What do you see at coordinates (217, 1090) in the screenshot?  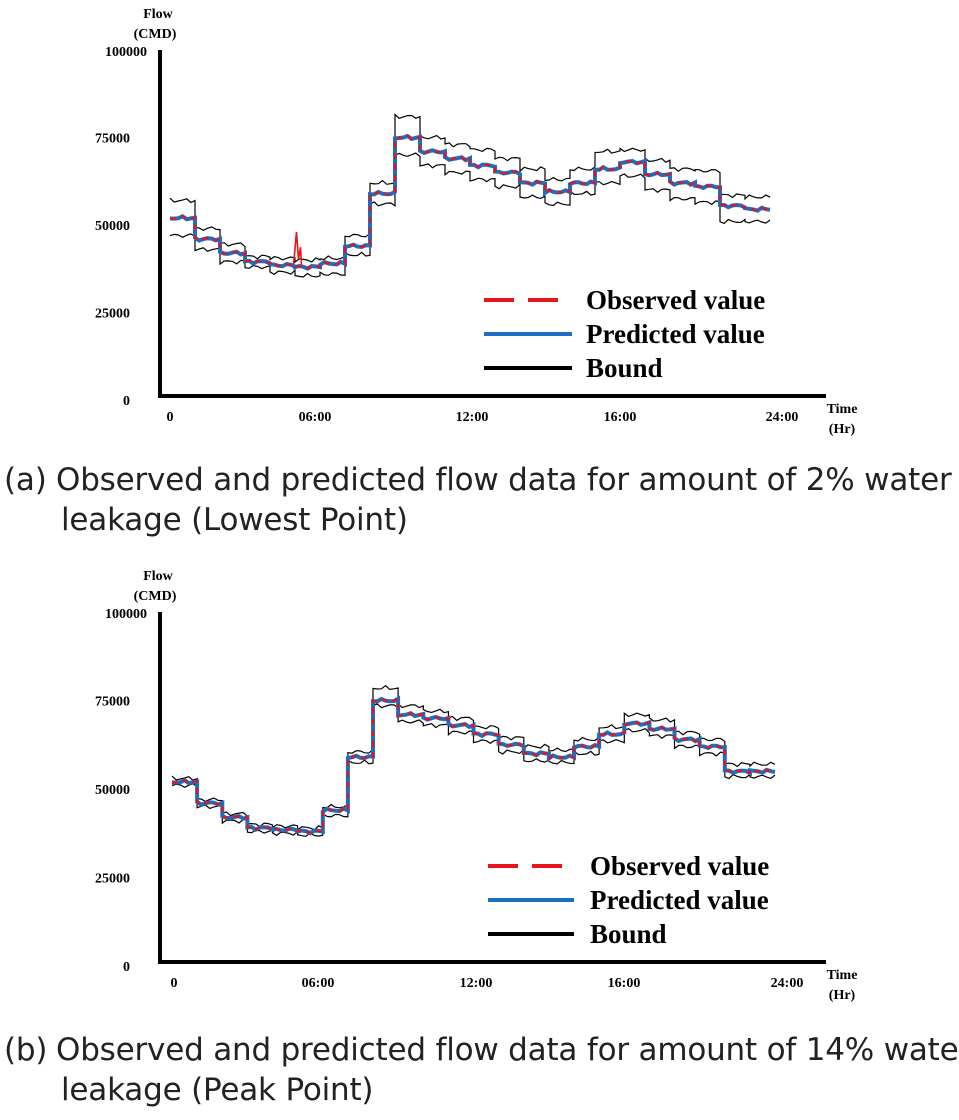 I see `caption-b-line2: leakage (Peak Point)` at bounding box center [217, 1090].